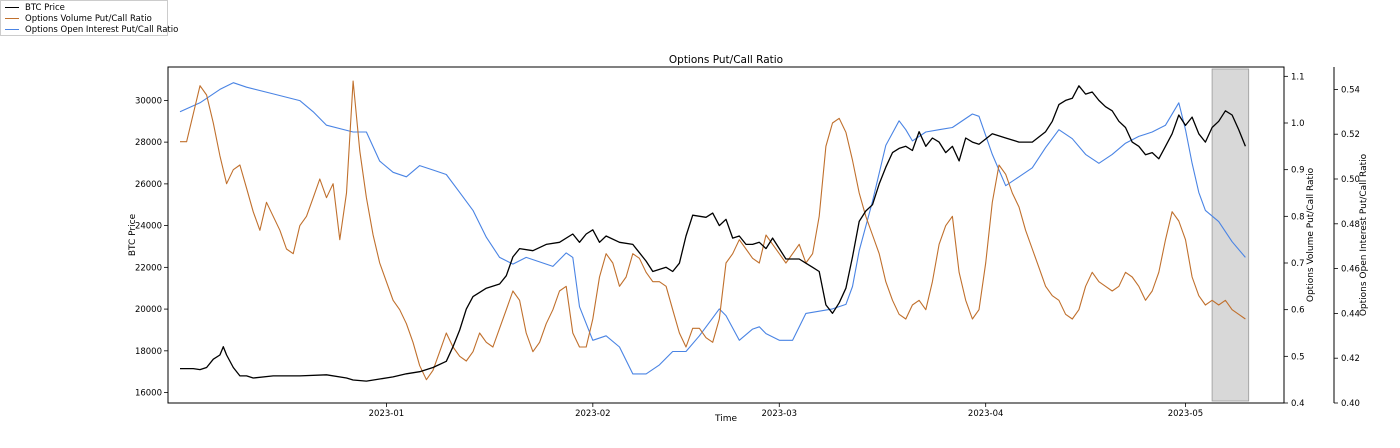 This screenshot has height=448, width=1400. Describe the element at coordinates (1350, 314) in the screenshot. I see `y-tick-label-open-interest: 0.44` at that location.